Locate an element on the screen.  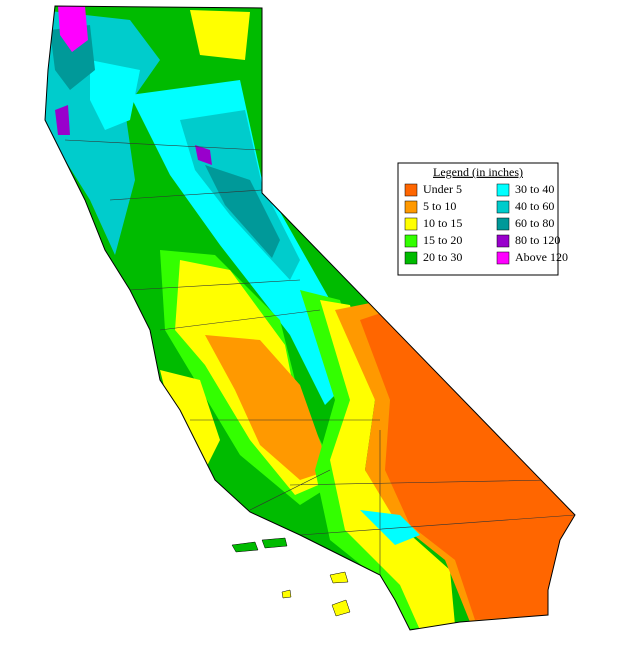
legend-label: Above 120 is located at coordinates (541, 257).